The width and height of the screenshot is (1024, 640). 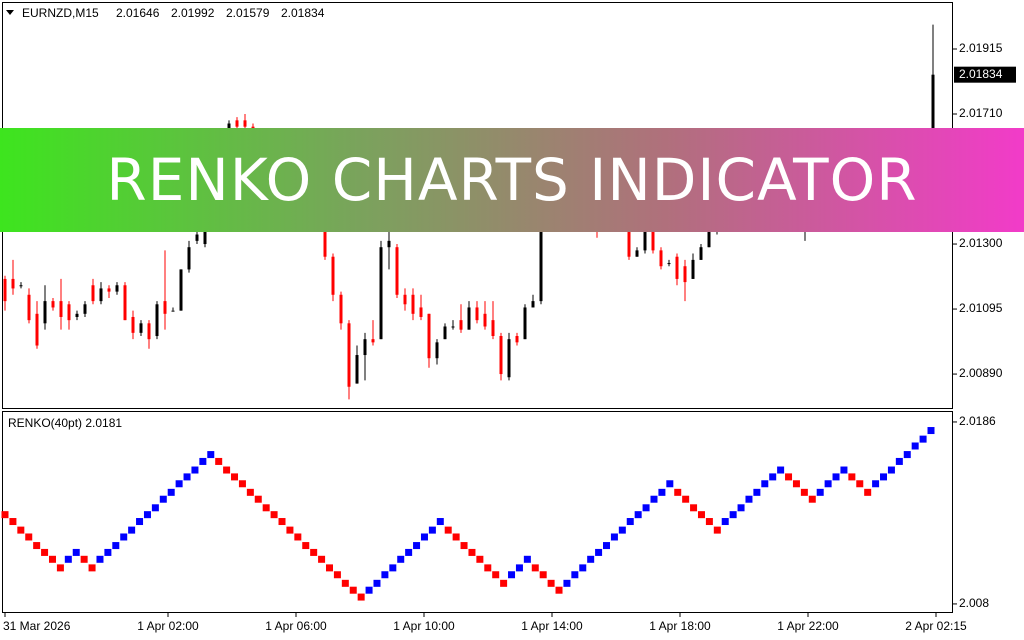 I want to click on menu-arrow, so click(x=10, y=12).